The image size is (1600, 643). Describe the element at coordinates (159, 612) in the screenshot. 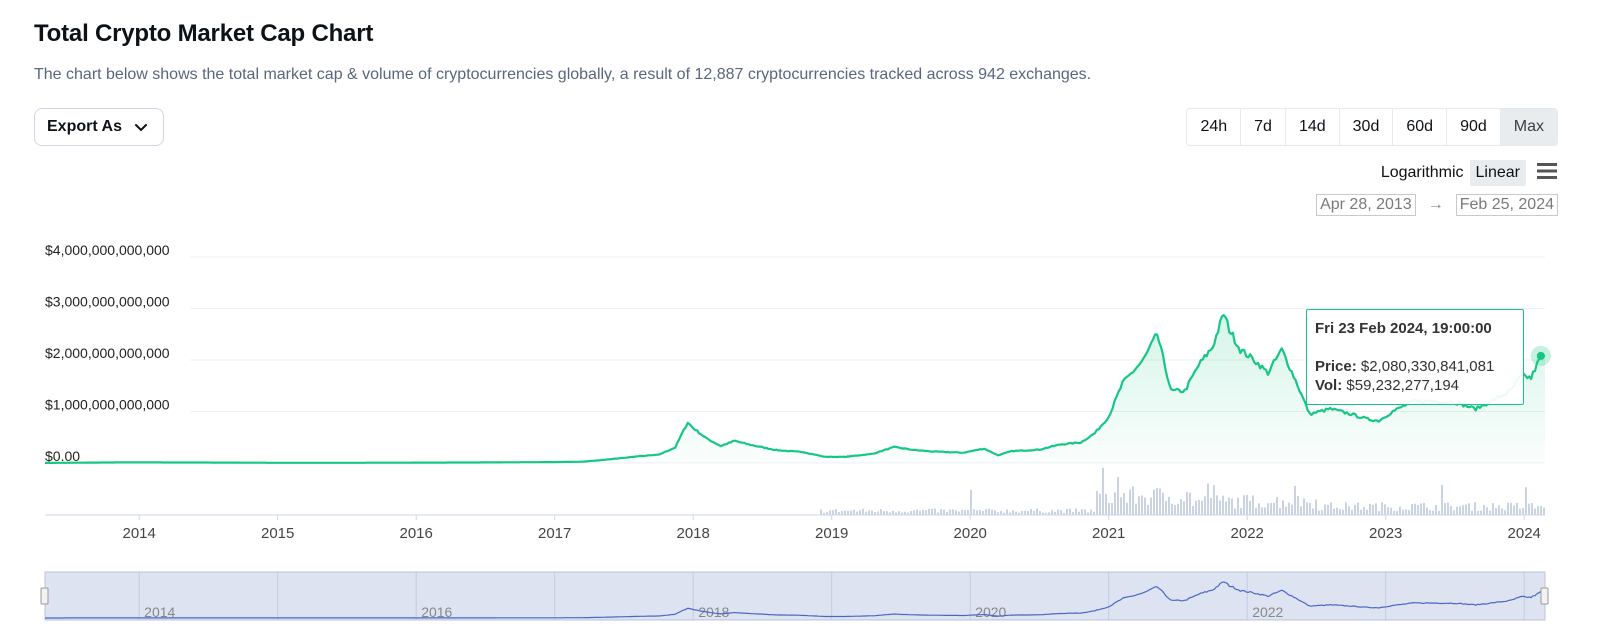

I see `navigator-tick-label: 2014` at that location.